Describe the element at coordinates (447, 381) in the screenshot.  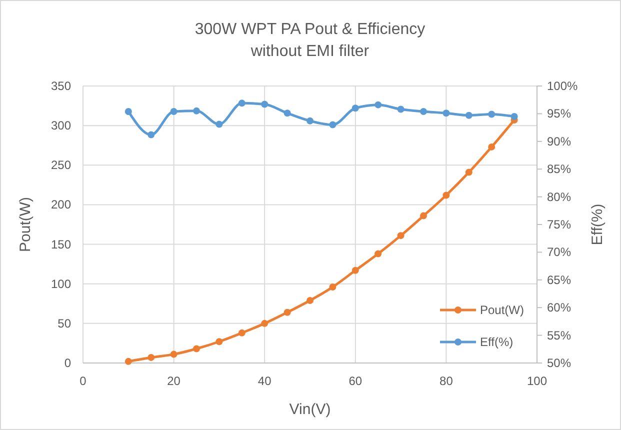
I see `x-tick-label: 80` at that location.